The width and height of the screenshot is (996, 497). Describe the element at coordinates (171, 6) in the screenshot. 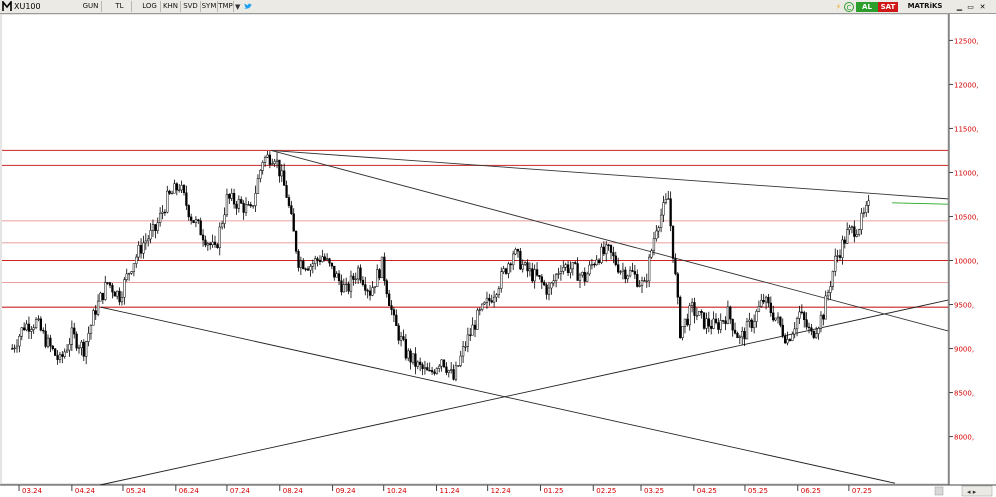

I see `khn-button: KHN` at that location.